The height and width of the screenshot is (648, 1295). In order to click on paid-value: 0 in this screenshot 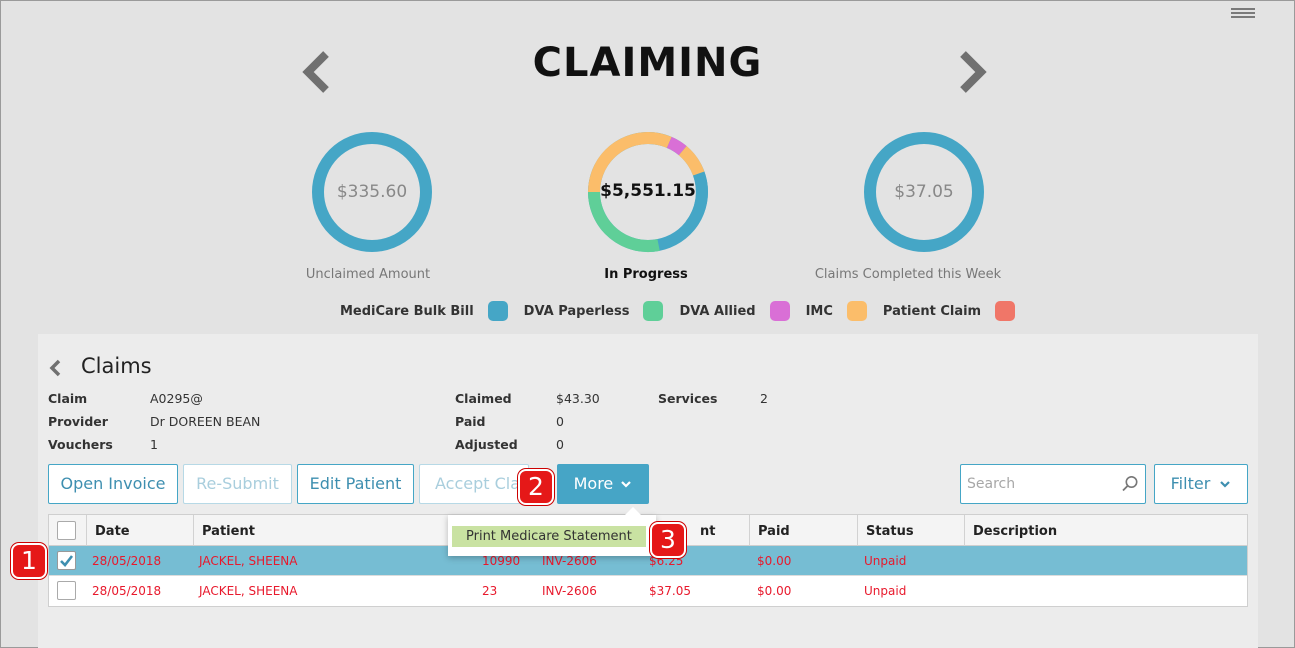, I will do `click(560, 421)`.